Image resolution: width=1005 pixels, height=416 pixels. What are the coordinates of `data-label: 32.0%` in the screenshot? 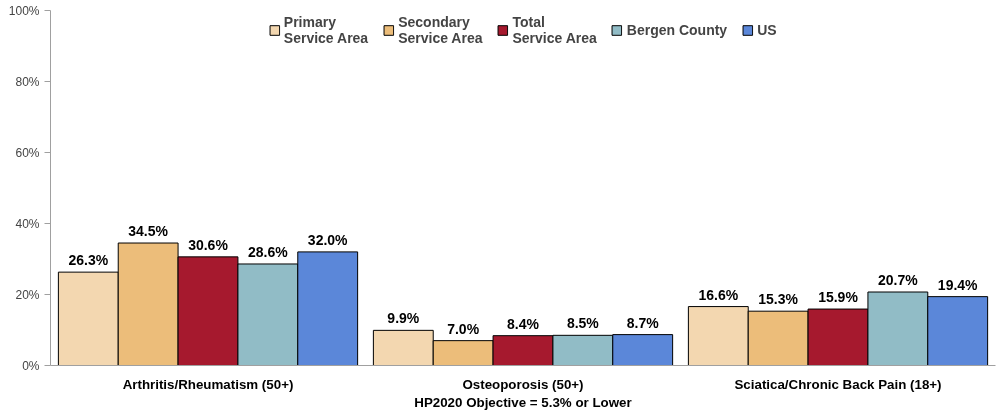 It's located at (328, 239).